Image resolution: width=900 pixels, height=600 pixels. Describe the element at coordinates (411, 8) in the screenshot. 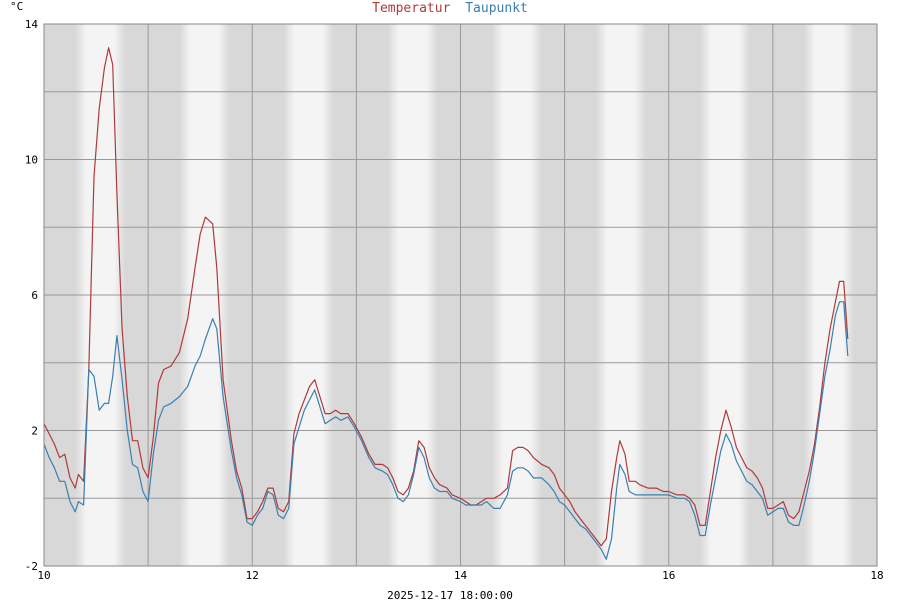

I see `title-temperatur: Temperatur` at that location.